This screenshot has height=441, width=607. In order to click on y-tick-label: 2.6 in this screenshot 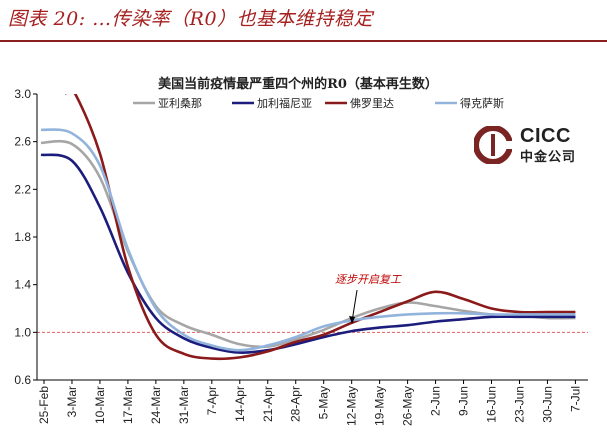, I will do `click(22, 142)`.